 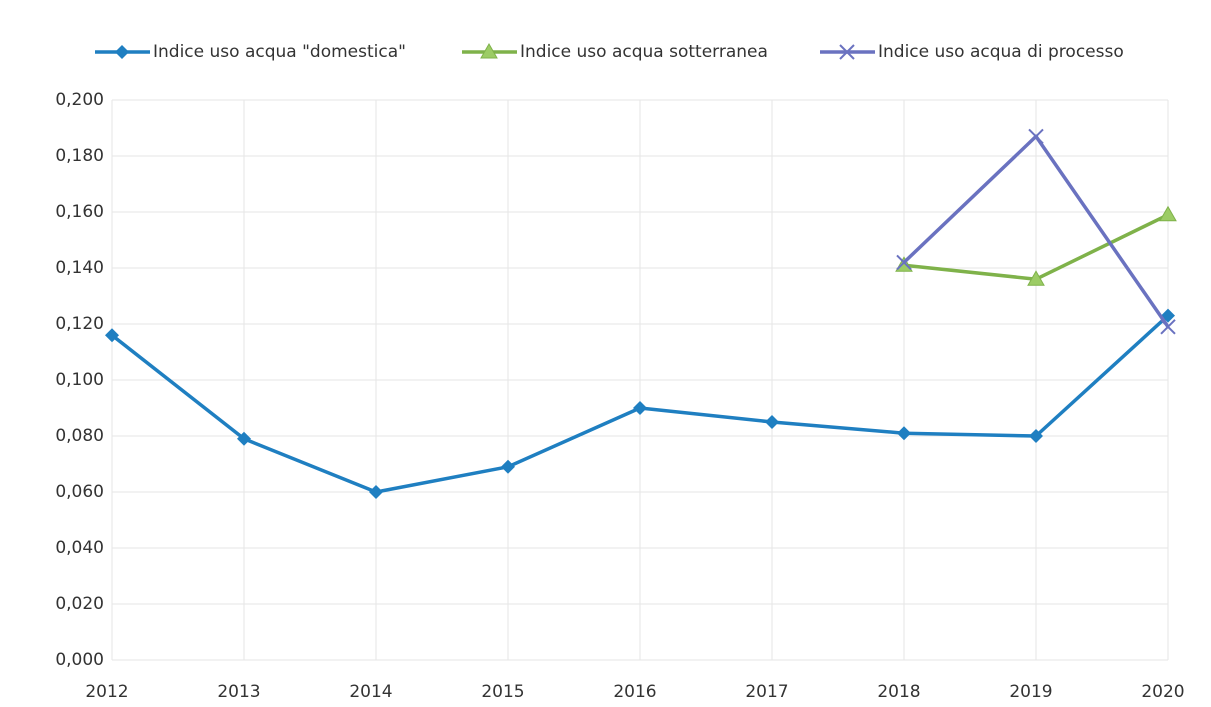 I want to click on y-tick-label: 0,200, so click(x=79, y=100).